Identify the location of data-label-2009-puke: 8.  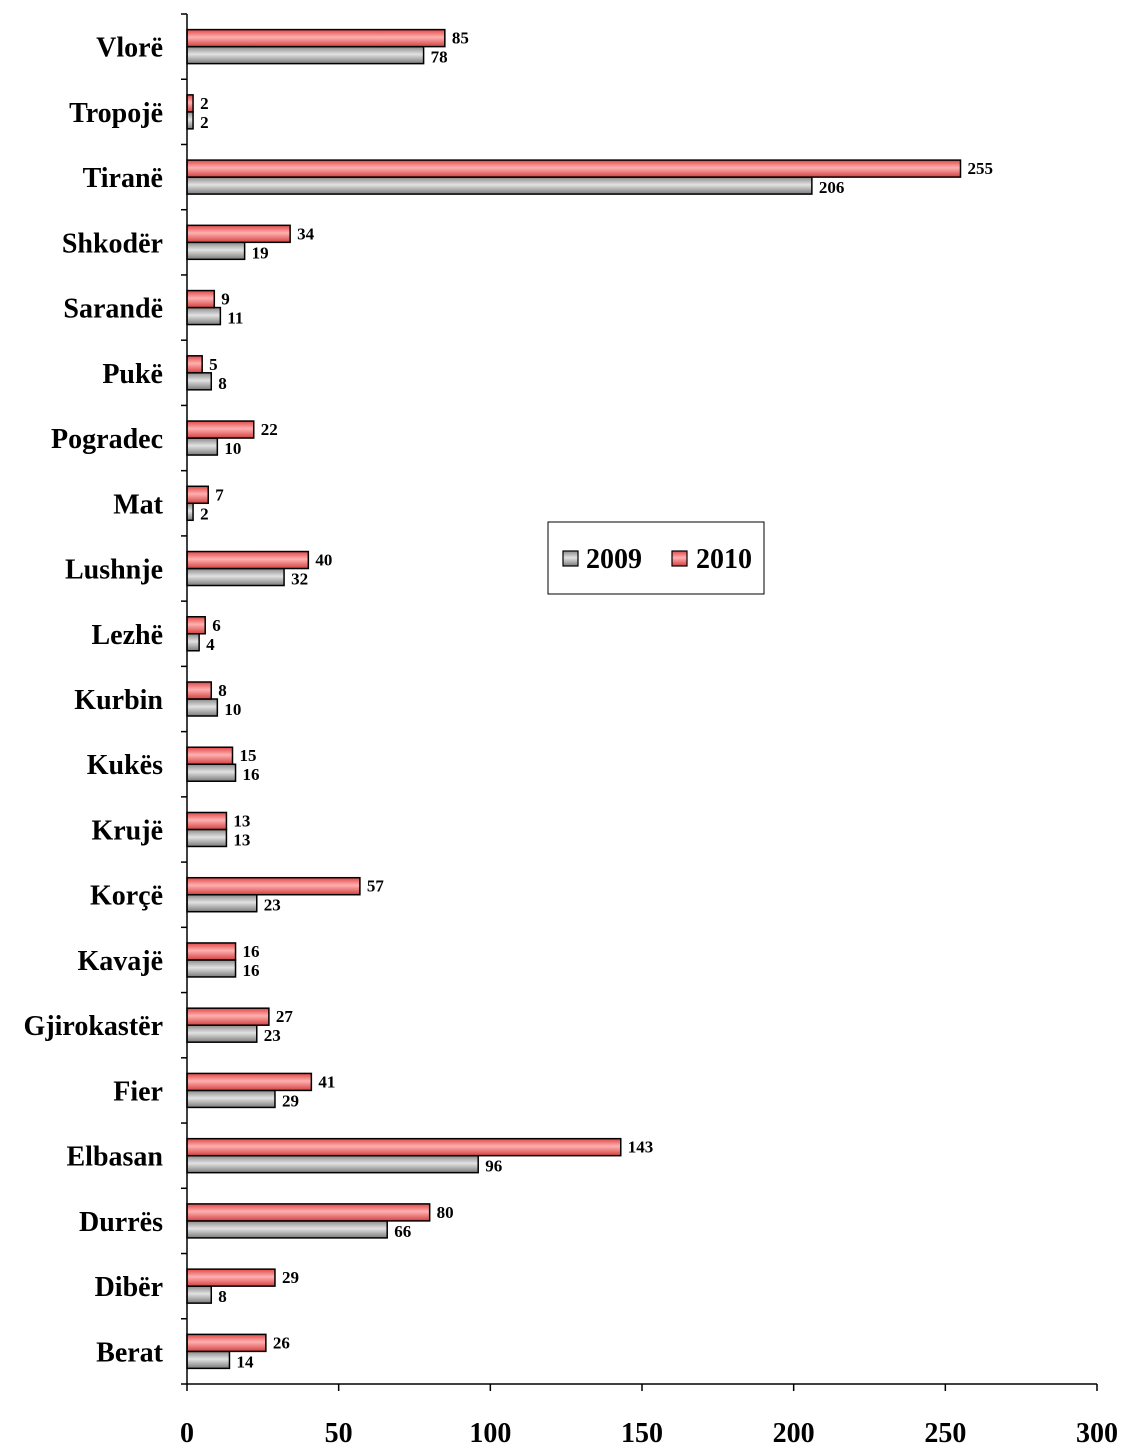
(222, 383).